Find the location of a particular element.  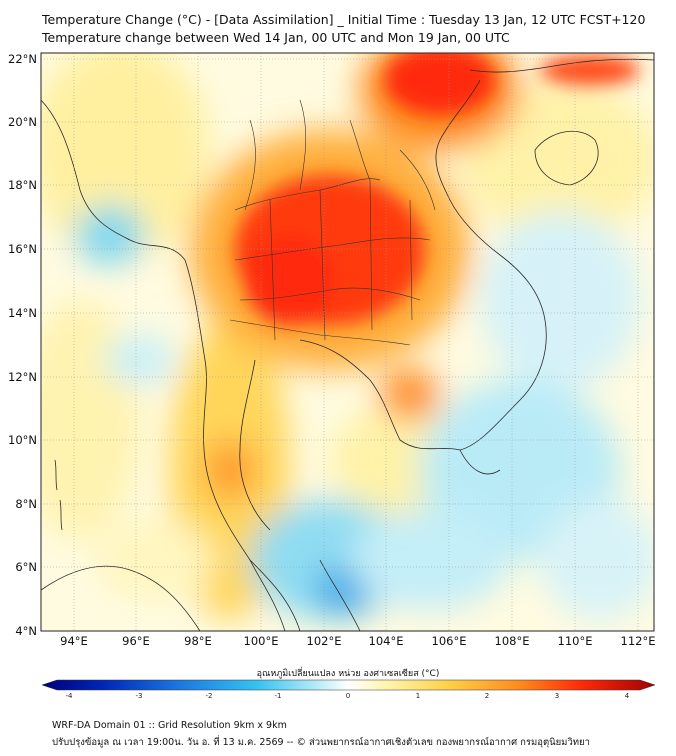

lon-label: 106°E is located at coordinates (449, 641).